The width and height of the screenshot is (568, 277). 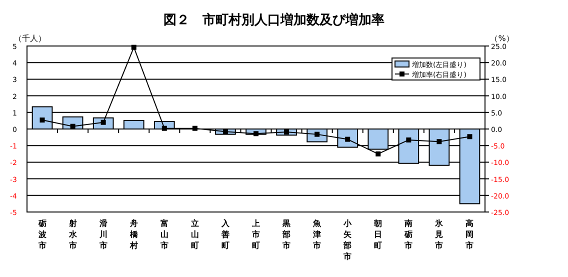 What do you see at coordinates (502, 38) in the screenshot?
I see `y2-axis-title: （%）` at bounding box center [502, 38].